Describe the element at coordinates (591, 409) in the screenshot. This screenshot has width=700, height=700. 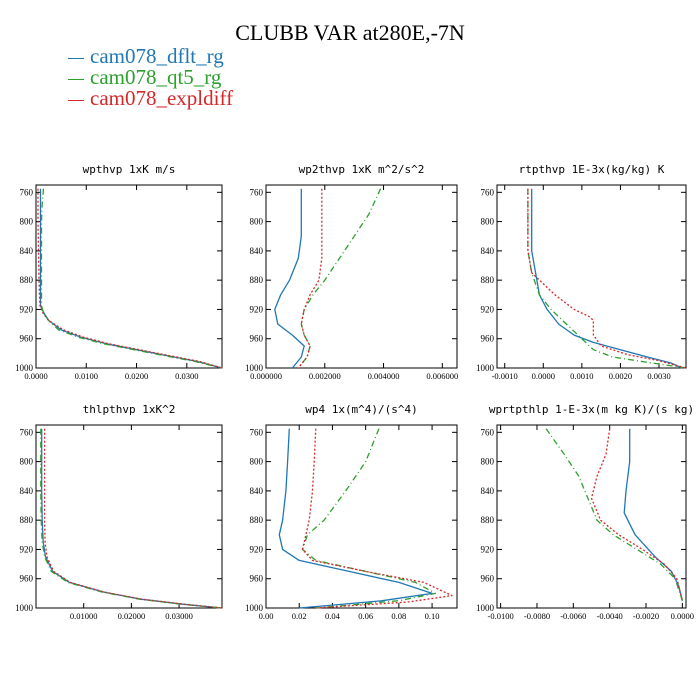
I see `panel-title: wprtpthlp 1-E-3x(m kg K)/(s kg)` at that location.